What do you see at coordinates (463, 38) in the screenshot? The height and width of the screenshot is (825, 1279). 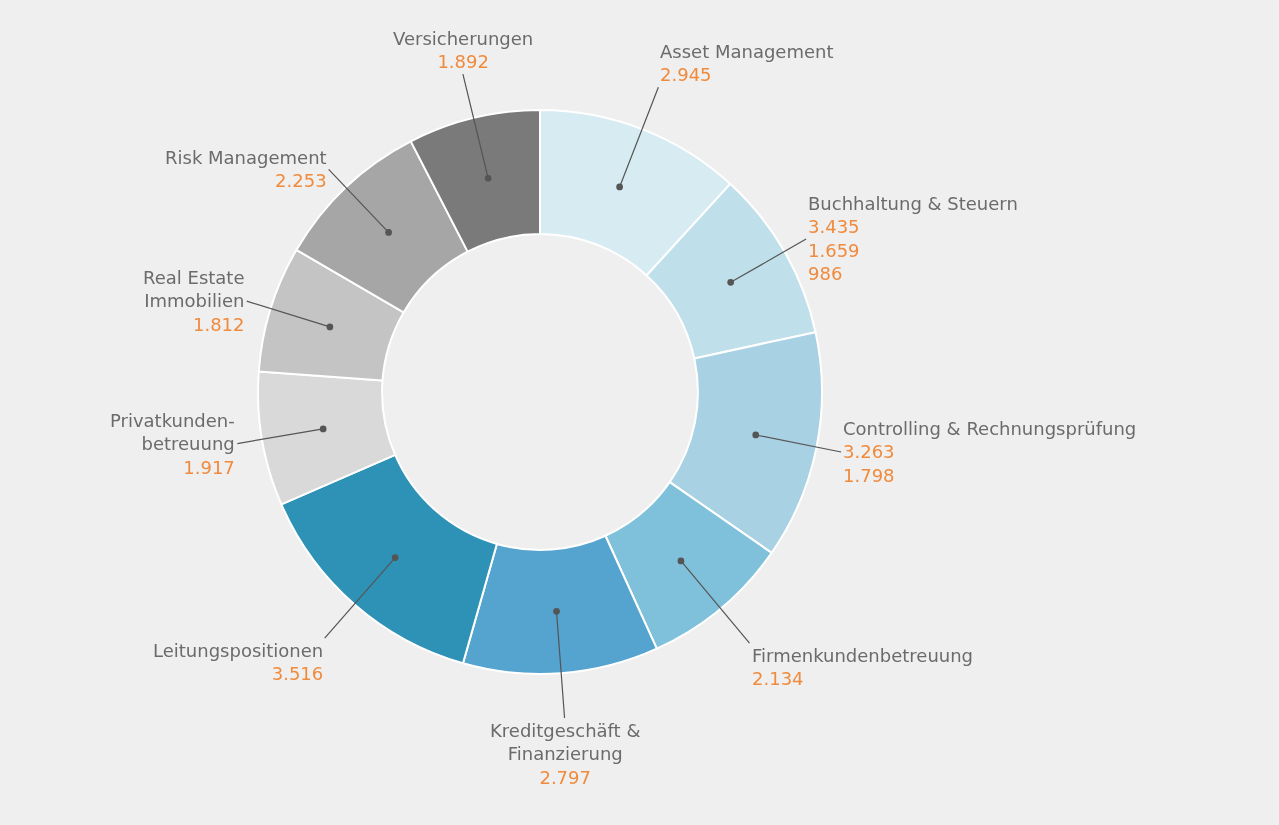 I see `slice-label: Versicherungen` at bounding box center [463, 38].